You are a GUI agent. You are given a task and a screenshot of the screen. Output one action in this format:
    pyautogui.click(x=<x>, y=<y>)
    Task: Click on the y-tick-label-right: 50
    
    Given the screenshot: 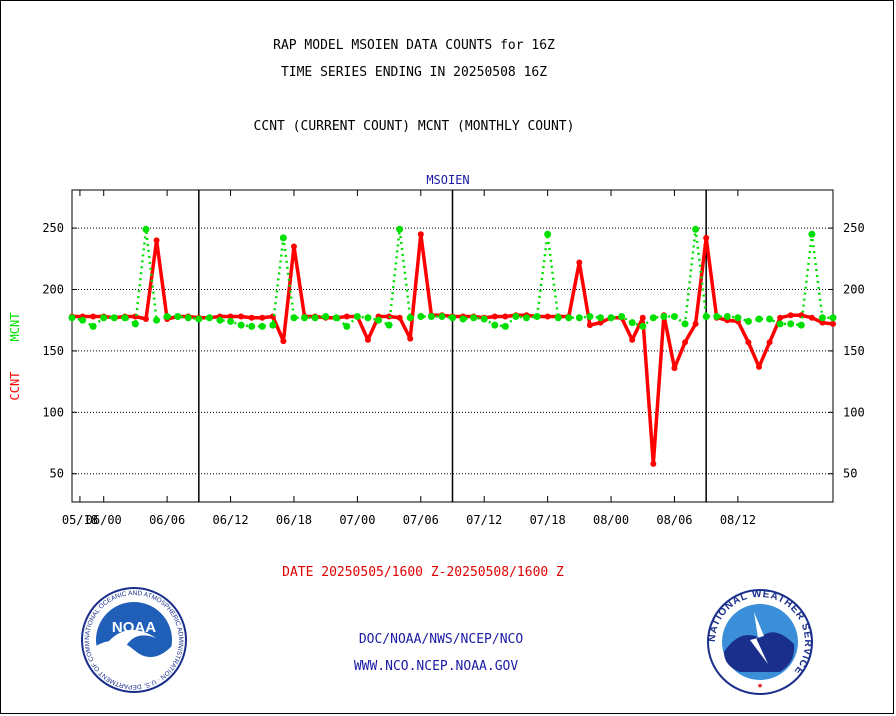 What is the action you would take?
    pyautogui.click(x=850, y=474)
    